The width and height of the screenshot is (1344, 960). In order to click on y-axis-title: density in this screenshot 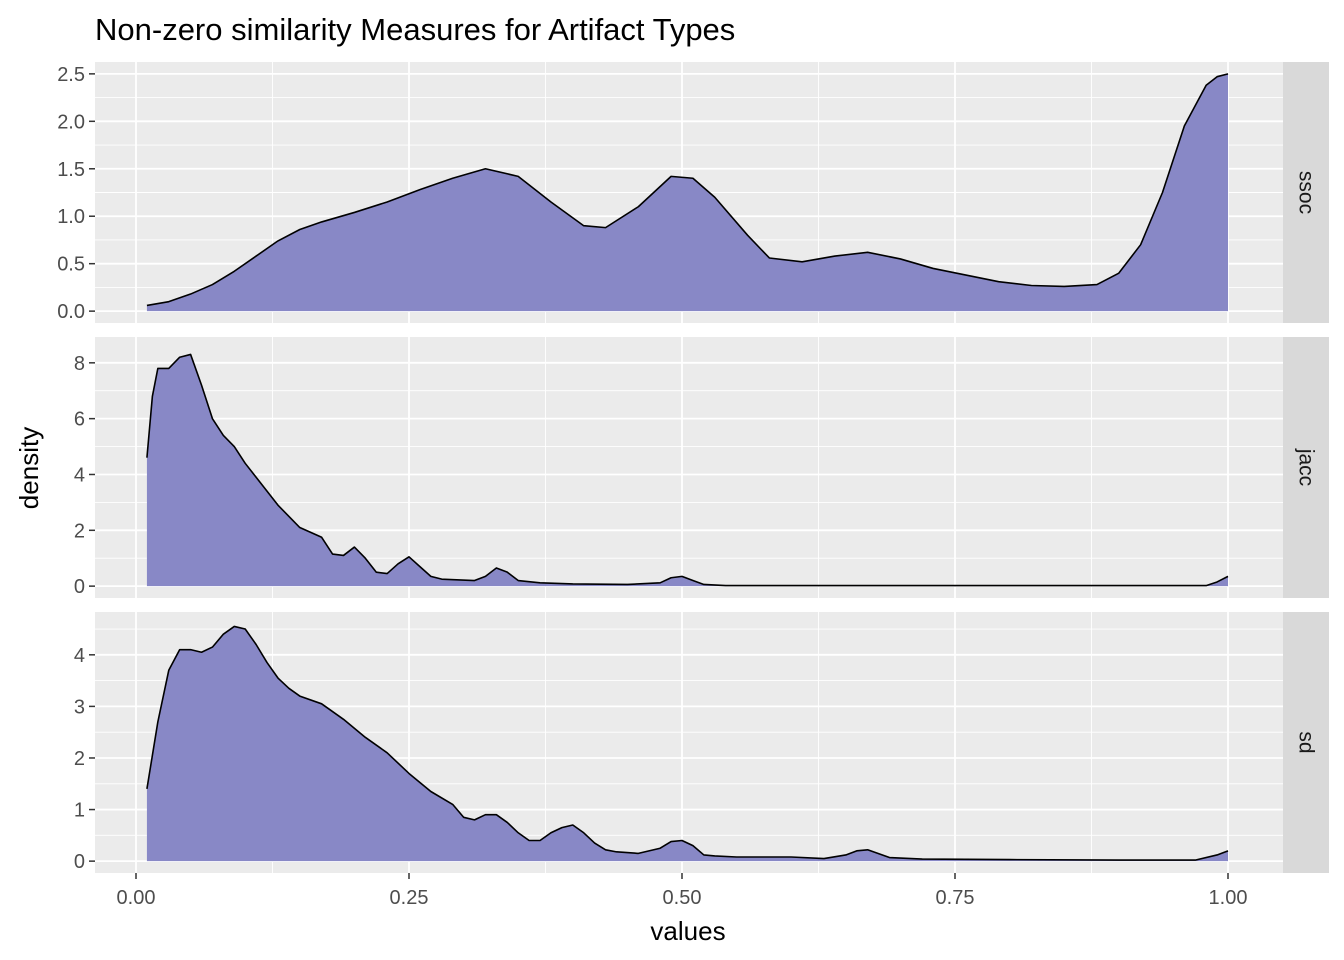, I will do `click(29, 468)`.